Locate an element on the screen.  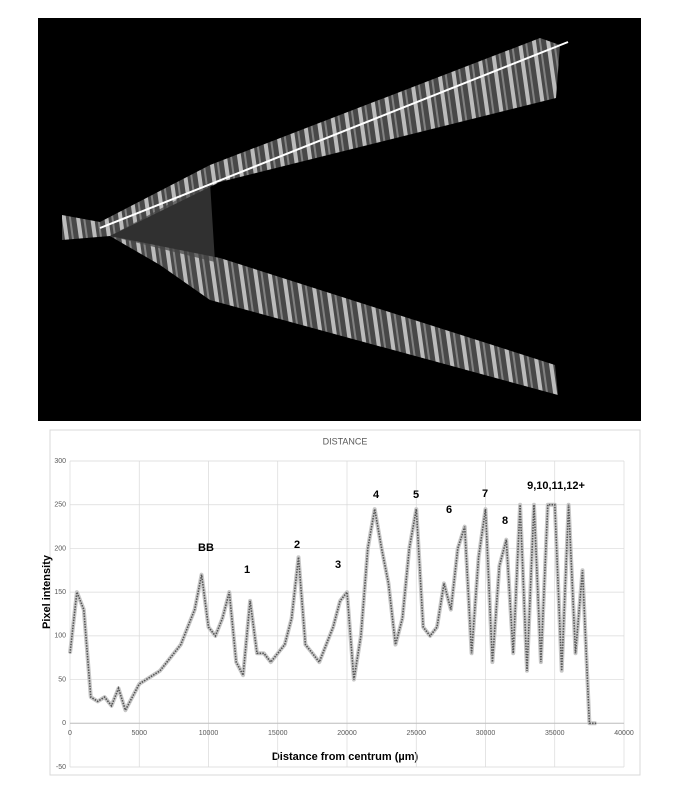
x-tick-label: 20000 is located at coordinates (347, 733).